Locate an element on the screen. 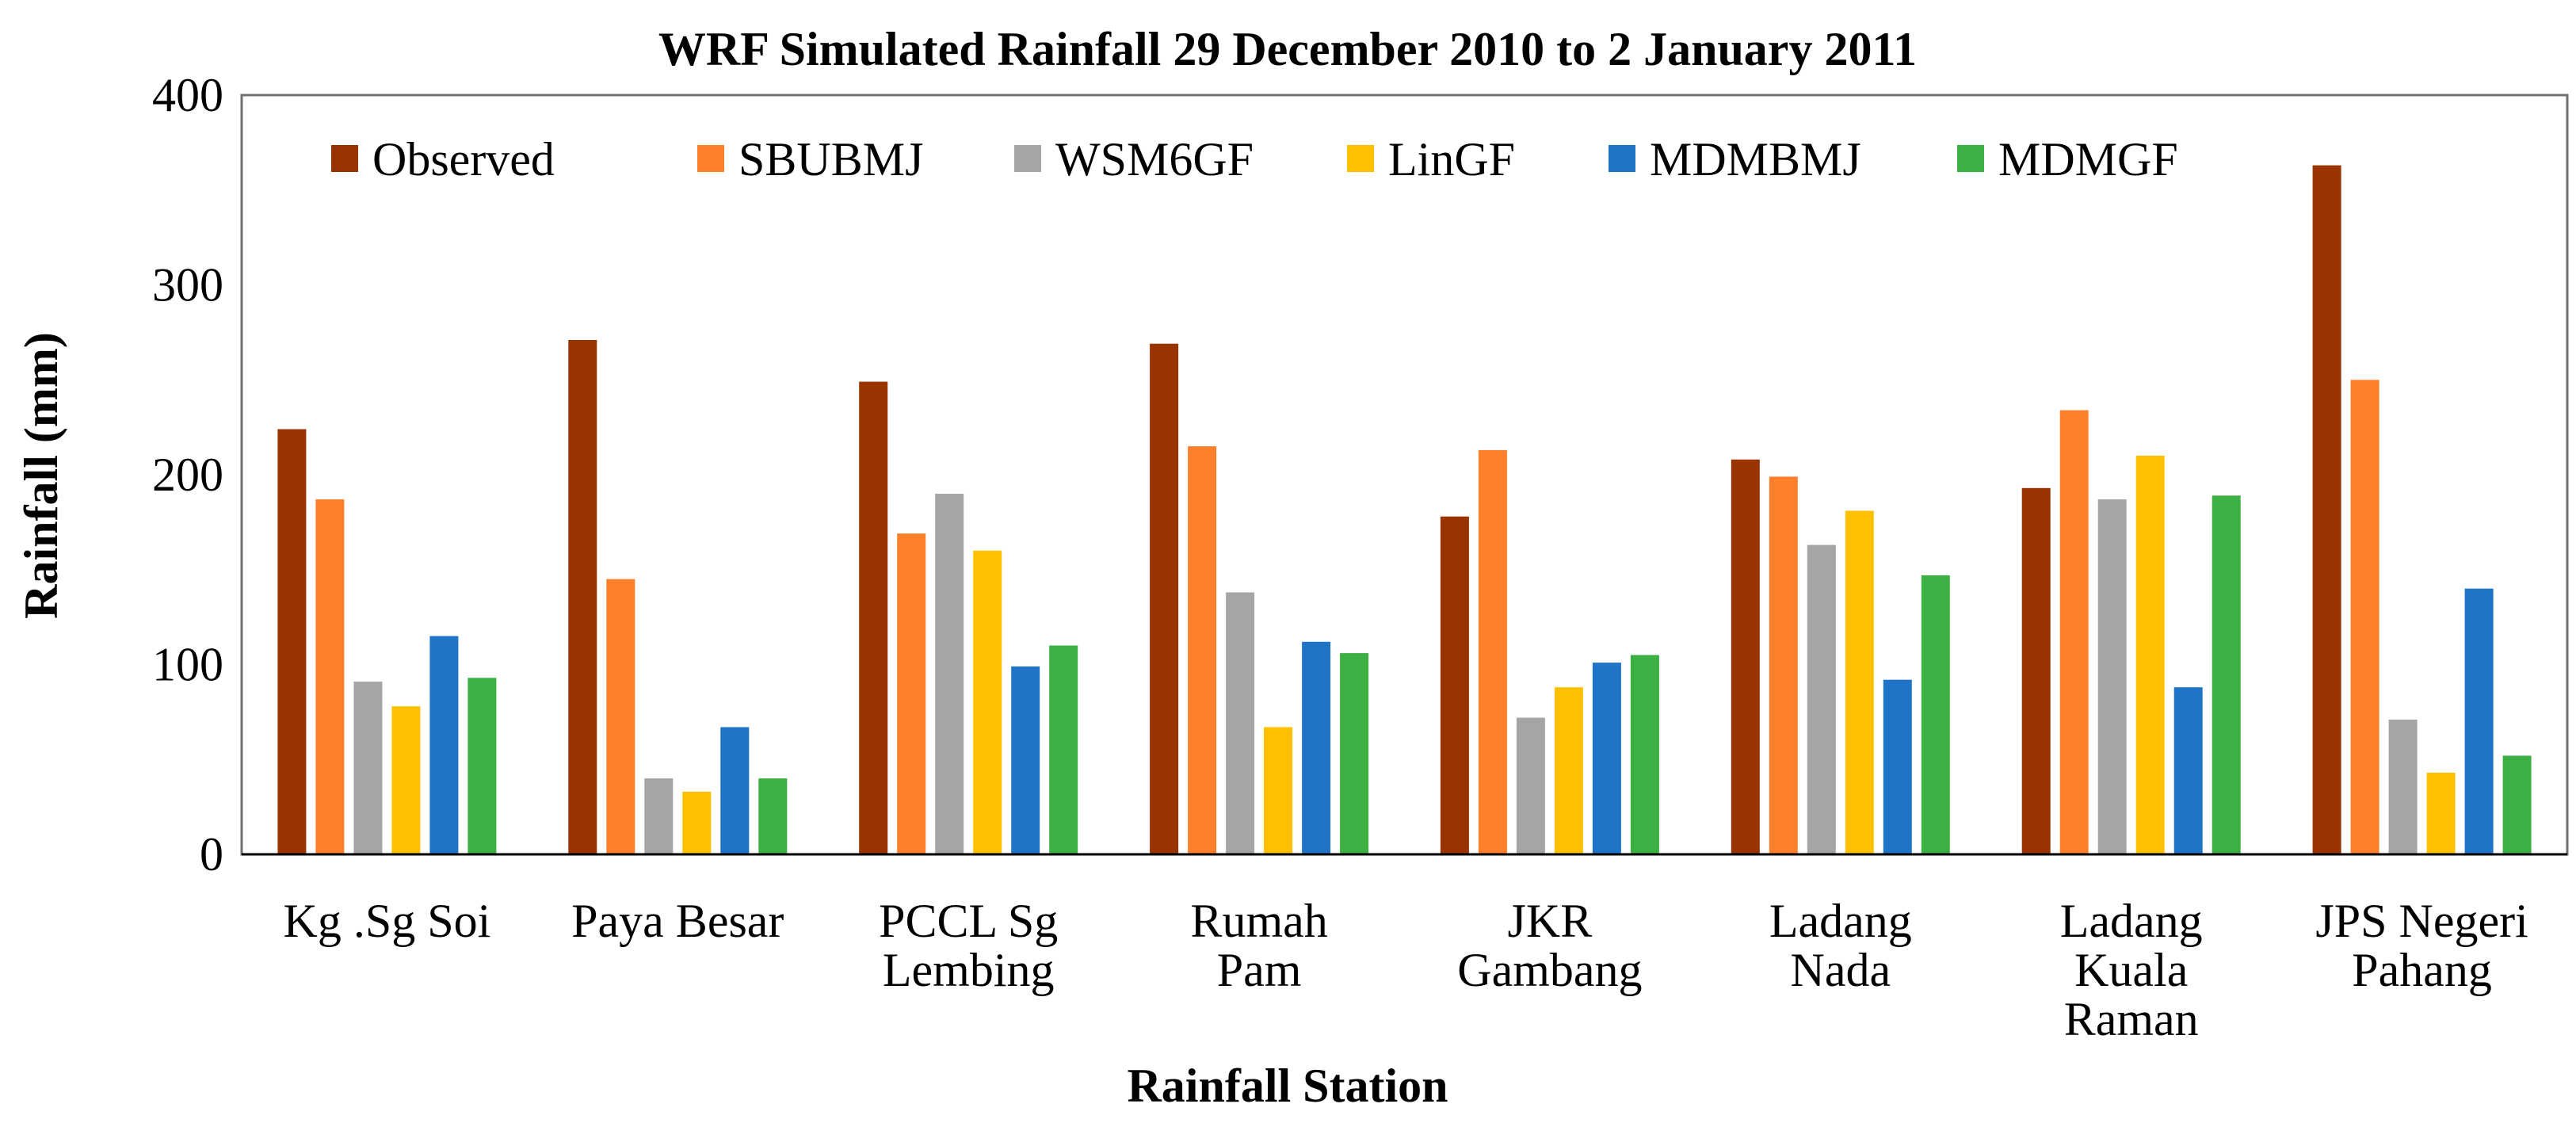 Image resolution: width=2576 pixels, height=1123 pixels. x-category-label-line: Rumah is located at coordinates (1258, 921).